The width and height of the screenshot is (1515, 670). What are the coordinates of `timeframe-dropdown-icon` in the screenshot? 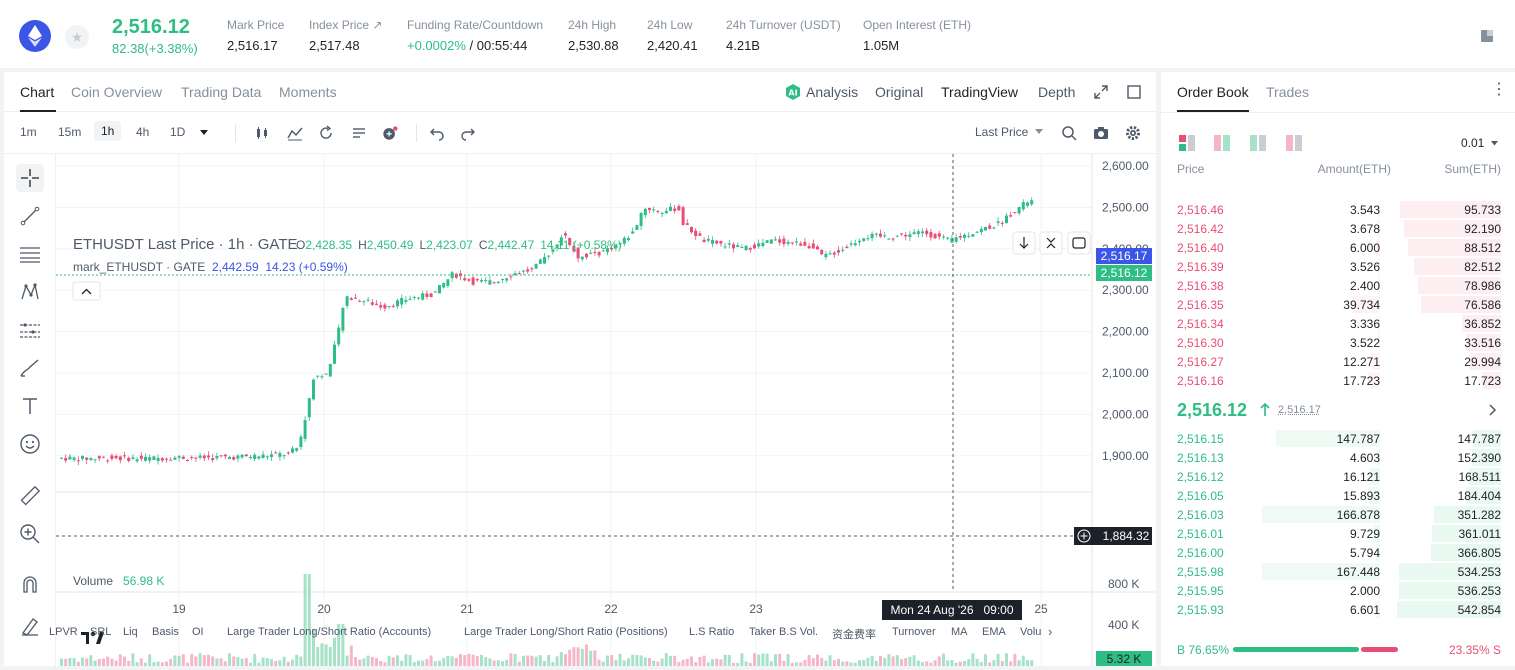 It's located at (204, 133).